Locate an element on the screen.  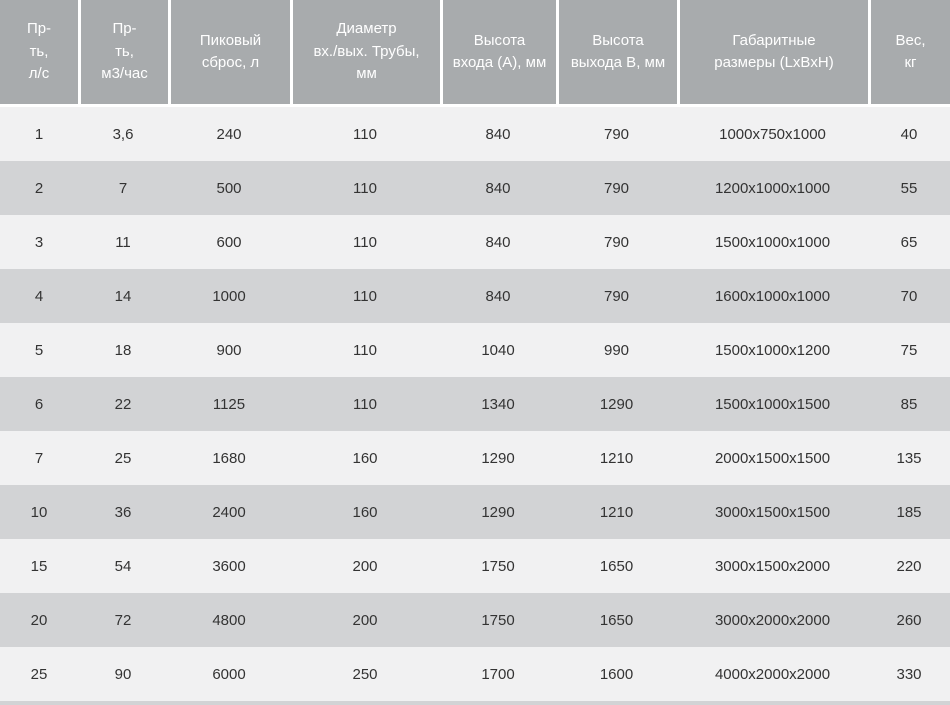
table-cell: 3 is located at coordinates (39, 242).